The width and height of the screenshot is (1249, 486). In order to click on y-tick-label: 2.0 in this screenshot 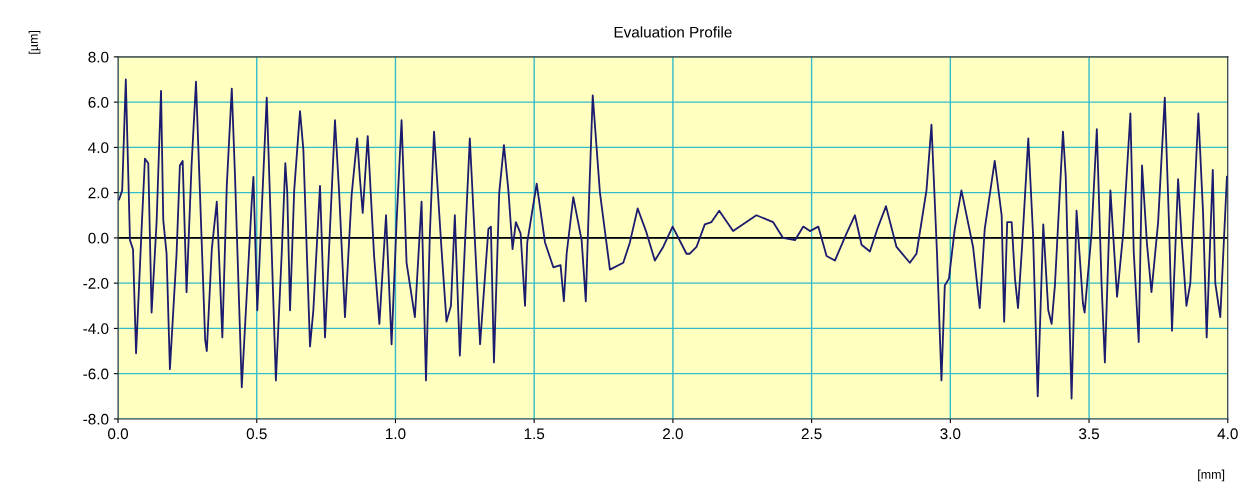, I will do `click(98, 193)`.